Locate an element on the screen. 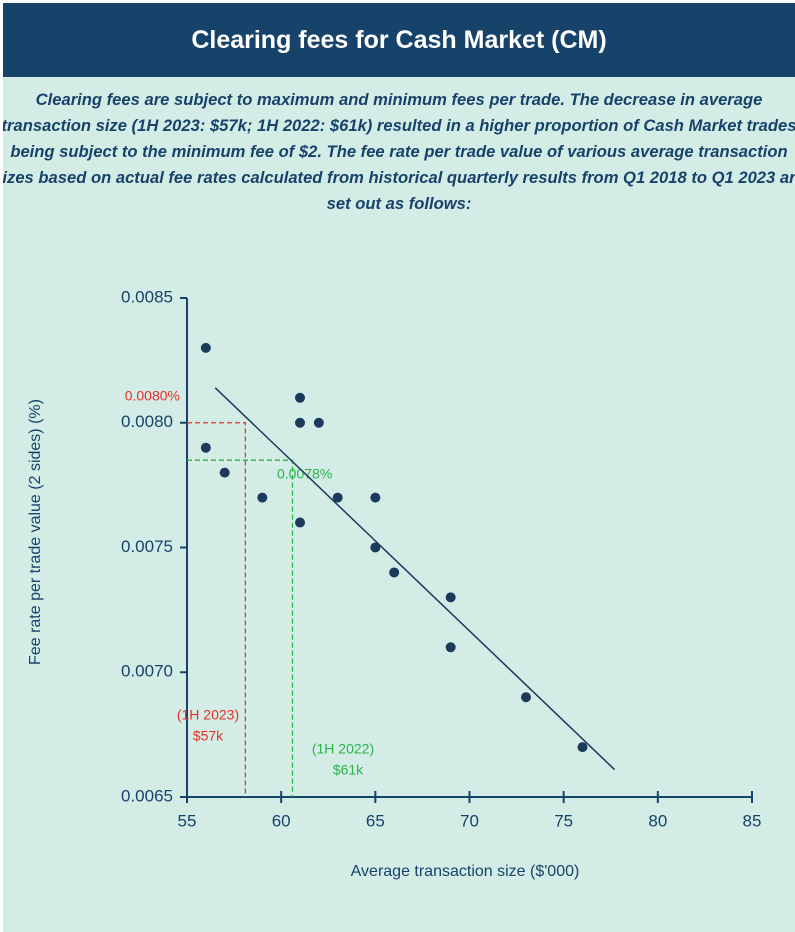  guide-x-label: (1H 2022) is located at coordinates (343, 749).